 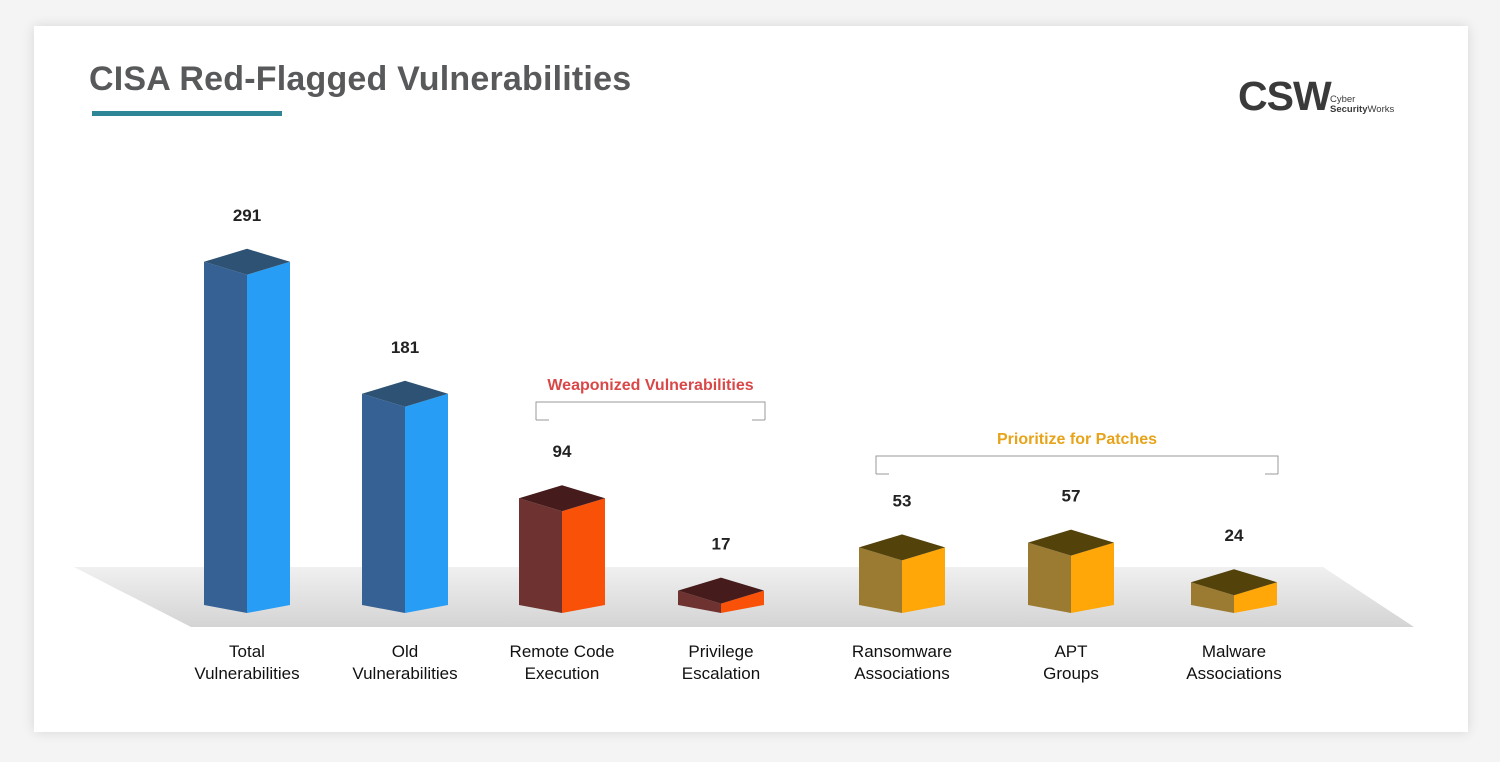 What do you see at coordinates (1071, 496) in the screenshot?
I see `data-label: 57` at bounding box center [1071, 496].